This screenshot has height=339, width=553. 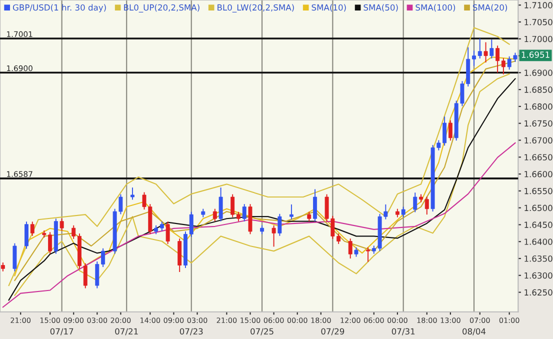 I want to click on y-tick-label: 1.6700, so click(x=538, y=140).